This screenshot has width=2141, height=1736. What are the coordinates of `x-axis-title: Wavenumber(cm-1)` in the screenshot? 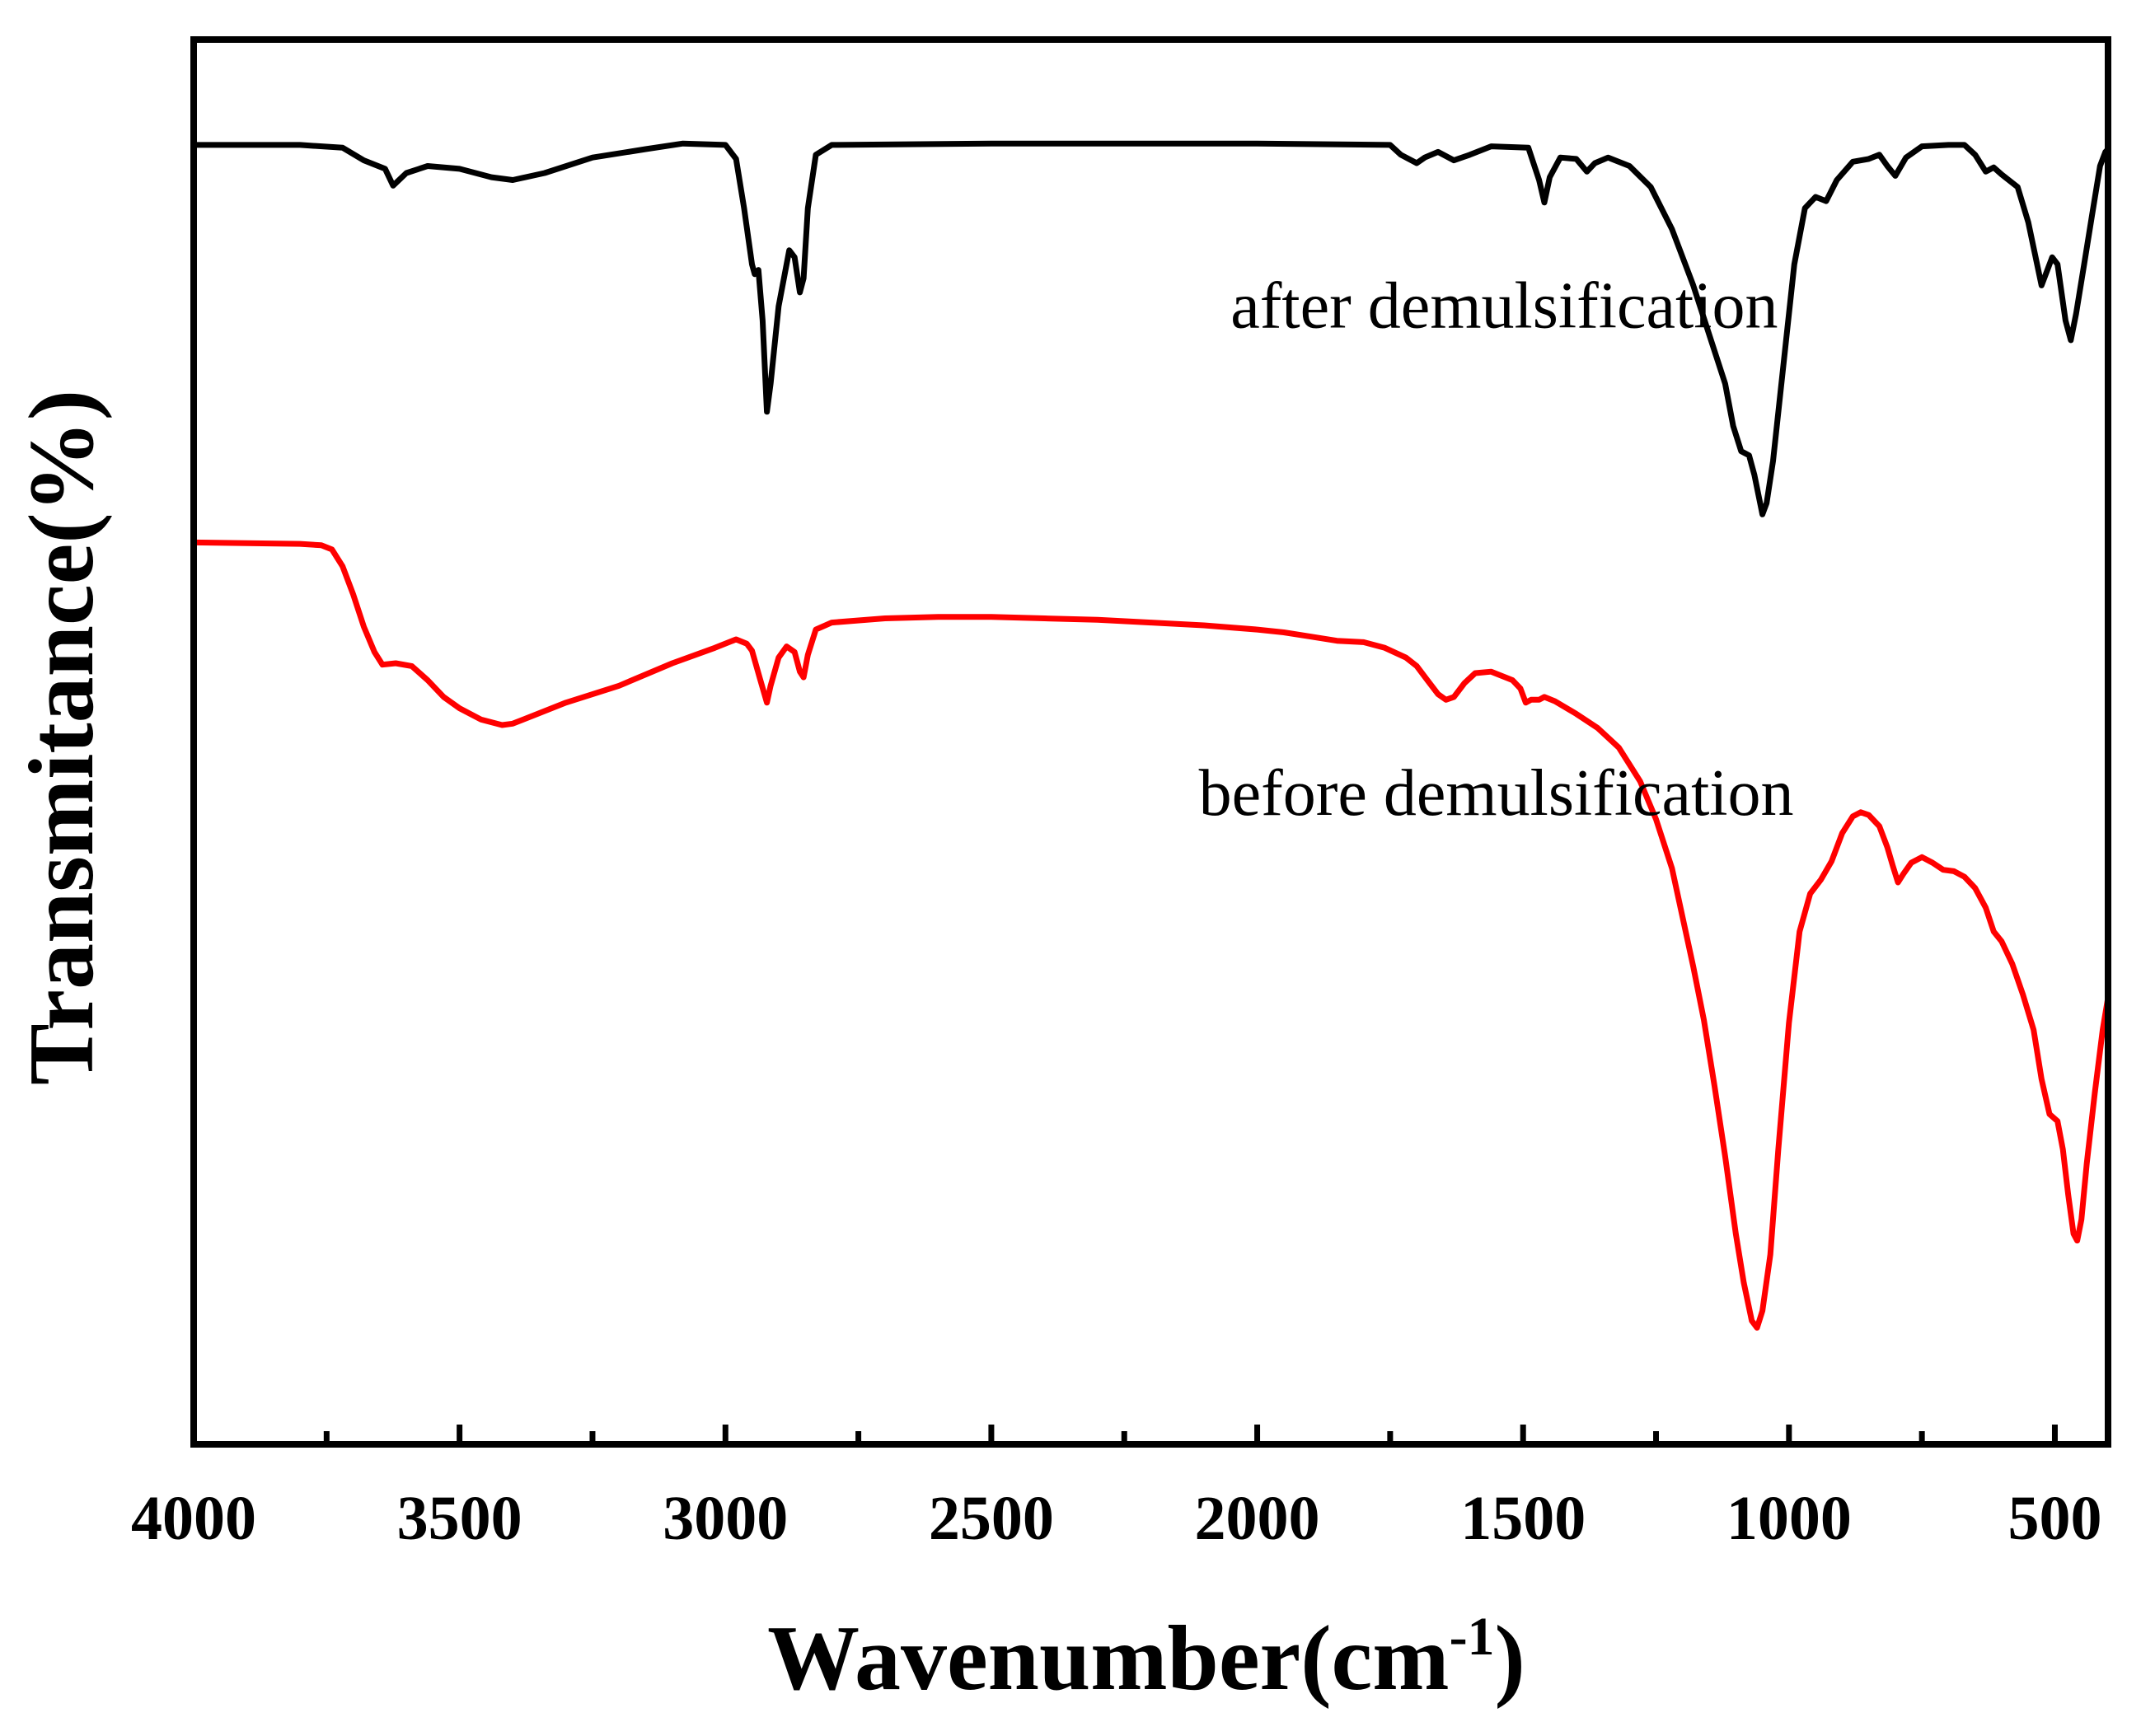 It's located at (1146, 1658).